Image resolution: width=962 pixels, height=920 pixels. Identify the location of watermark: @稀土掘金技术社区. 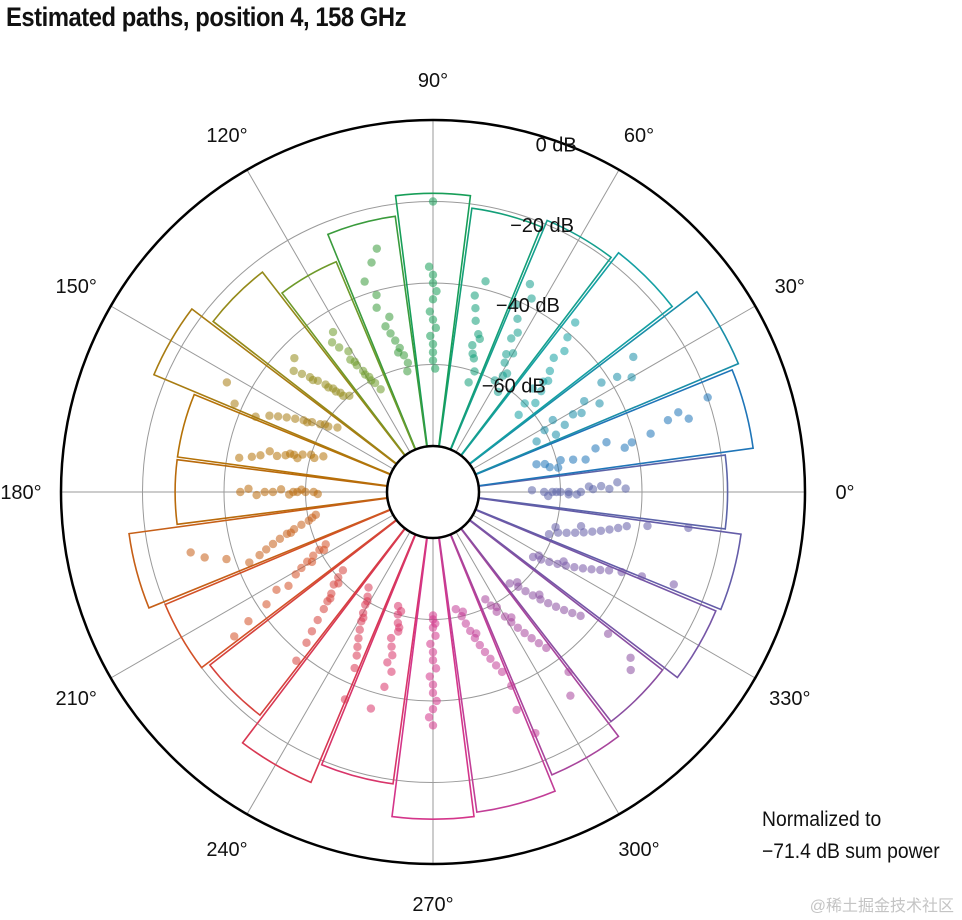
(881, 906).